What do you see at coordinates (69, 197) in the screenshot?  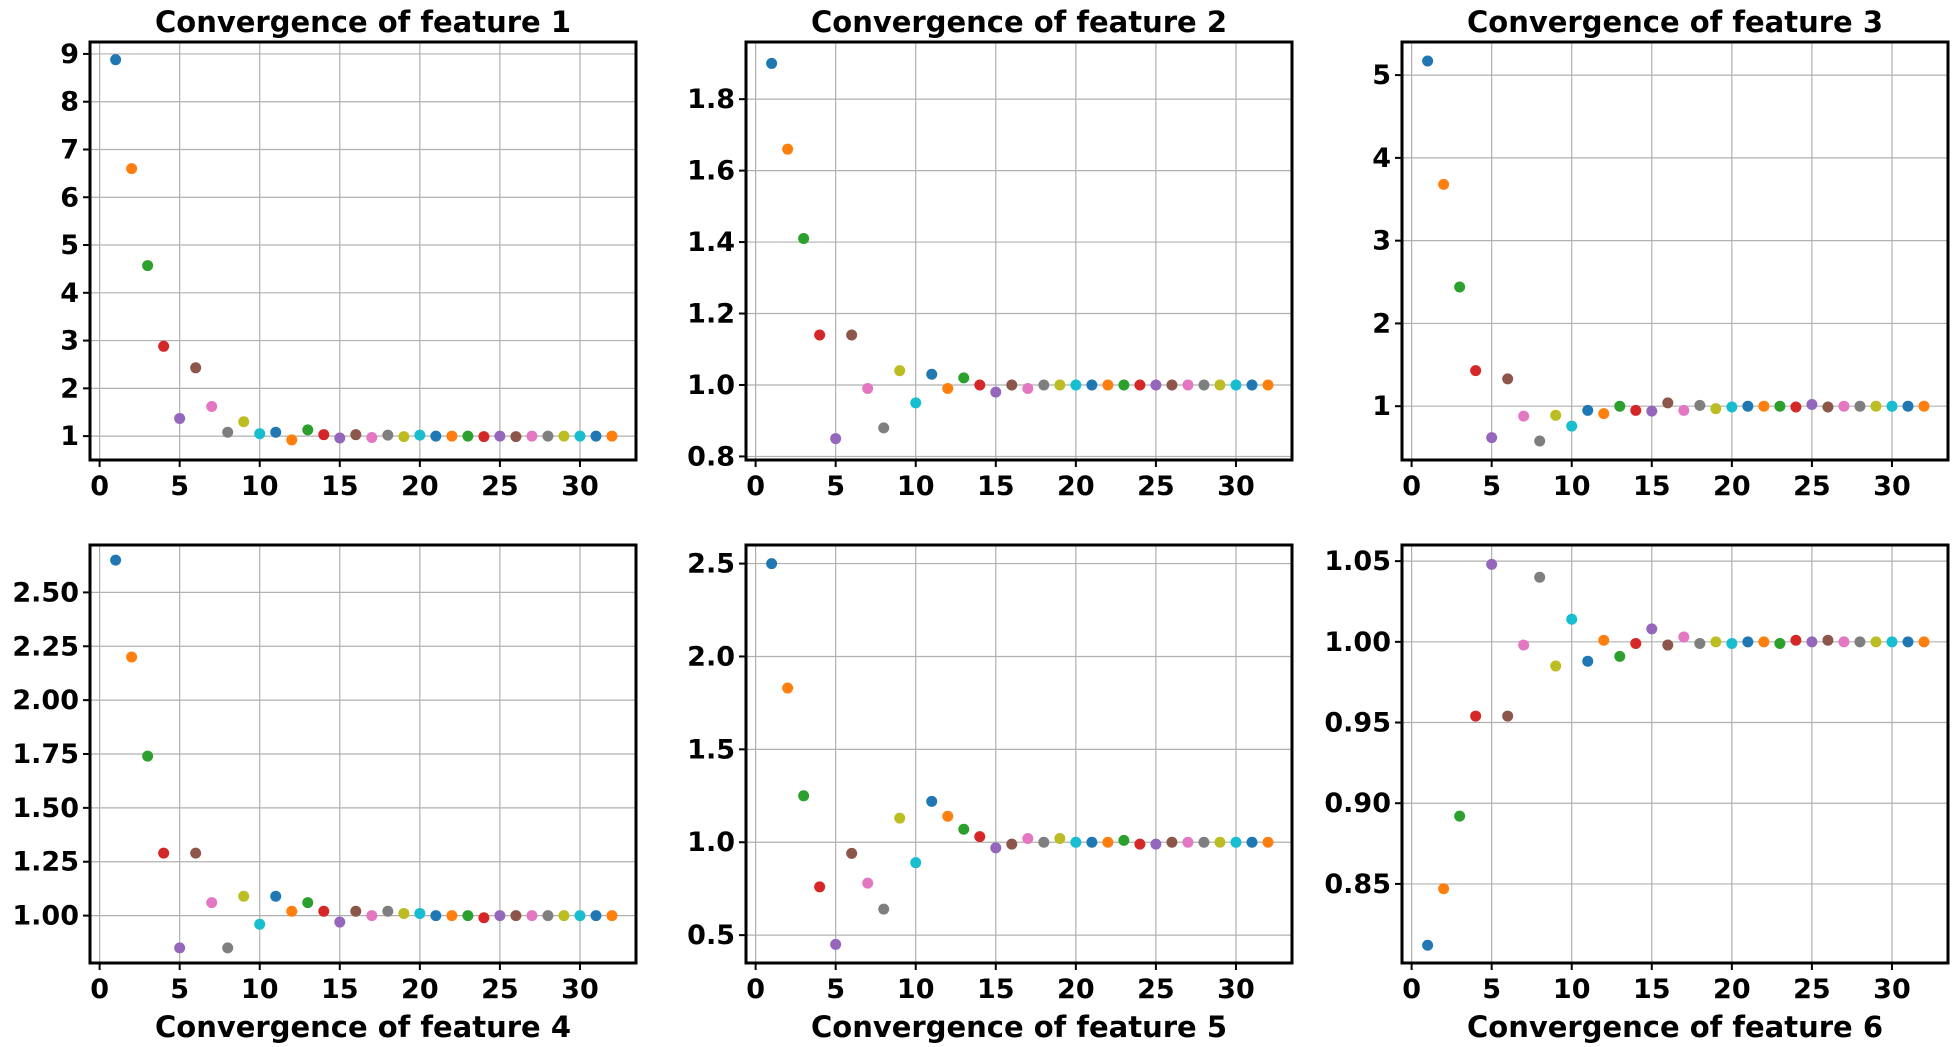 I see `y-tick-label: 6` at bounding box center [69, 197].